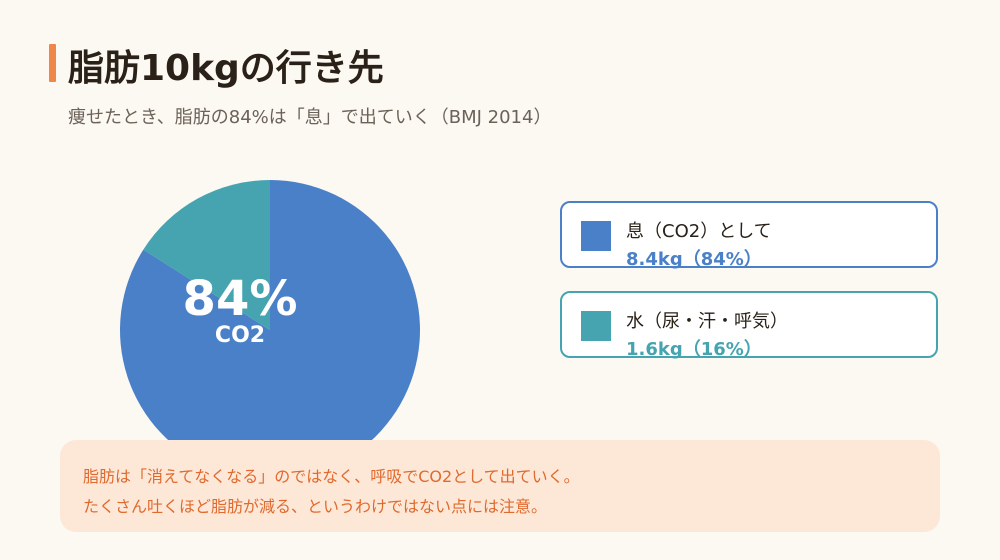  Describe the element at coordinates (694, 349) in the screenshot. I see `legend-value-water: 1.6kg（16%）` at that location.